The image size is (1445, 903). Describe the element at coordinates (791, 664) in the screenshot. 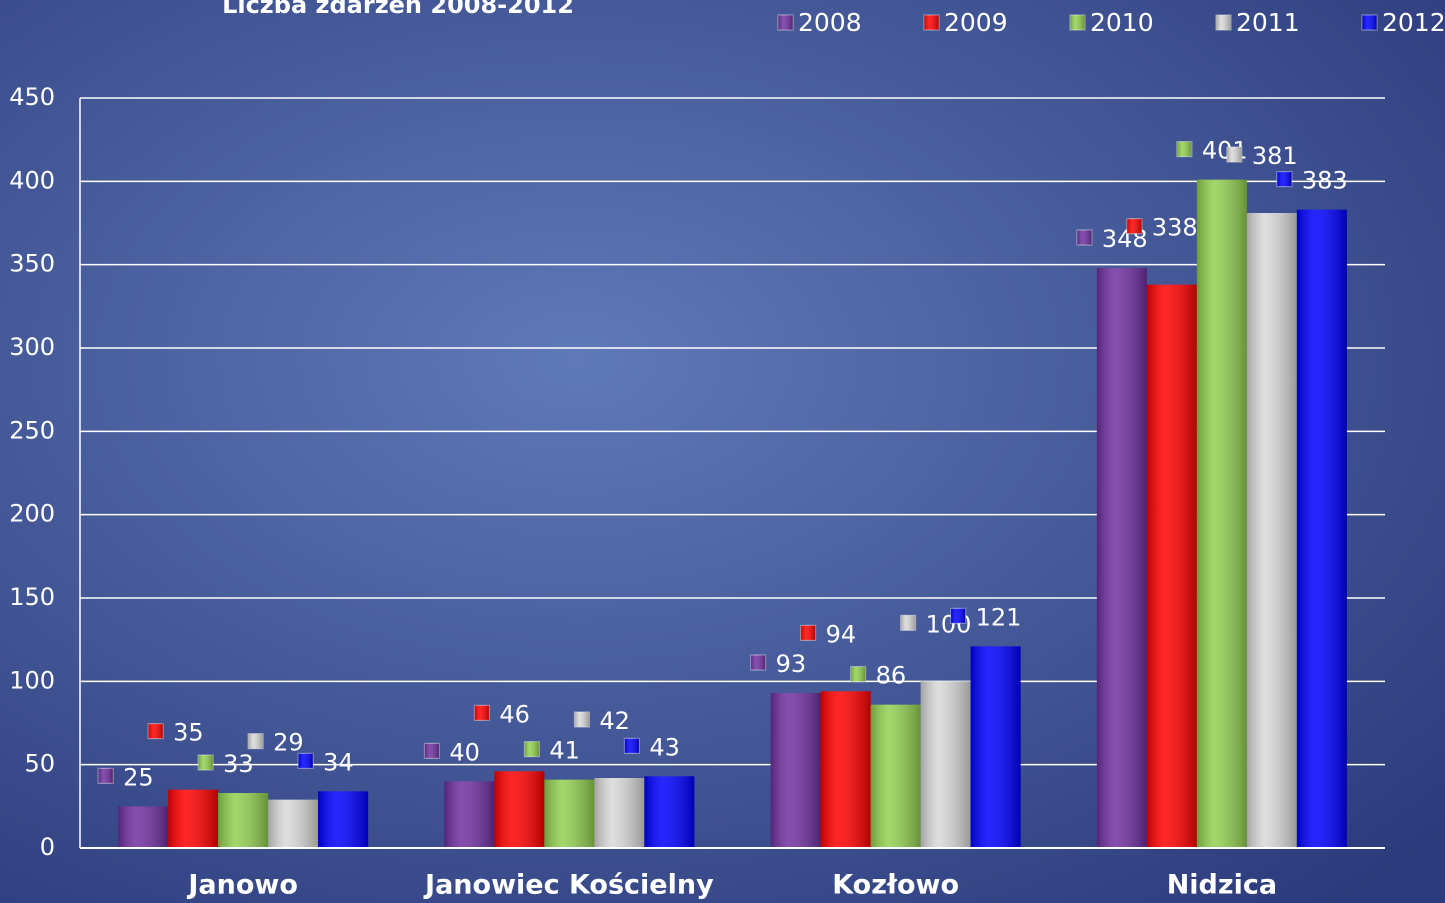

I see `data-label: 93` at that location.